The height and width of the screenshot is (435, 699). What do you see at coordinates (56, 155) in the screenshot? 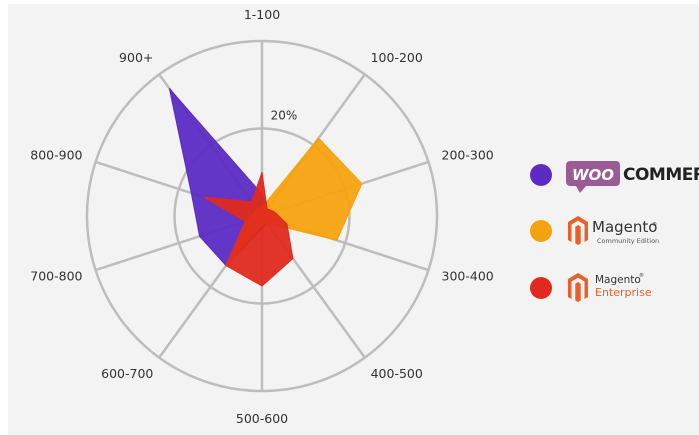
I see `radar-category-label: 800-900` at bounding box center [56, 155].